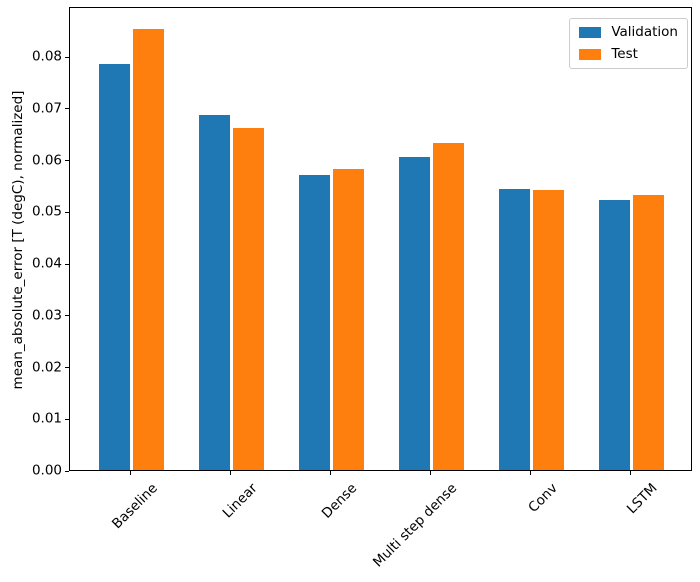  I want to click on bar-test-dense, so click(348, 319).